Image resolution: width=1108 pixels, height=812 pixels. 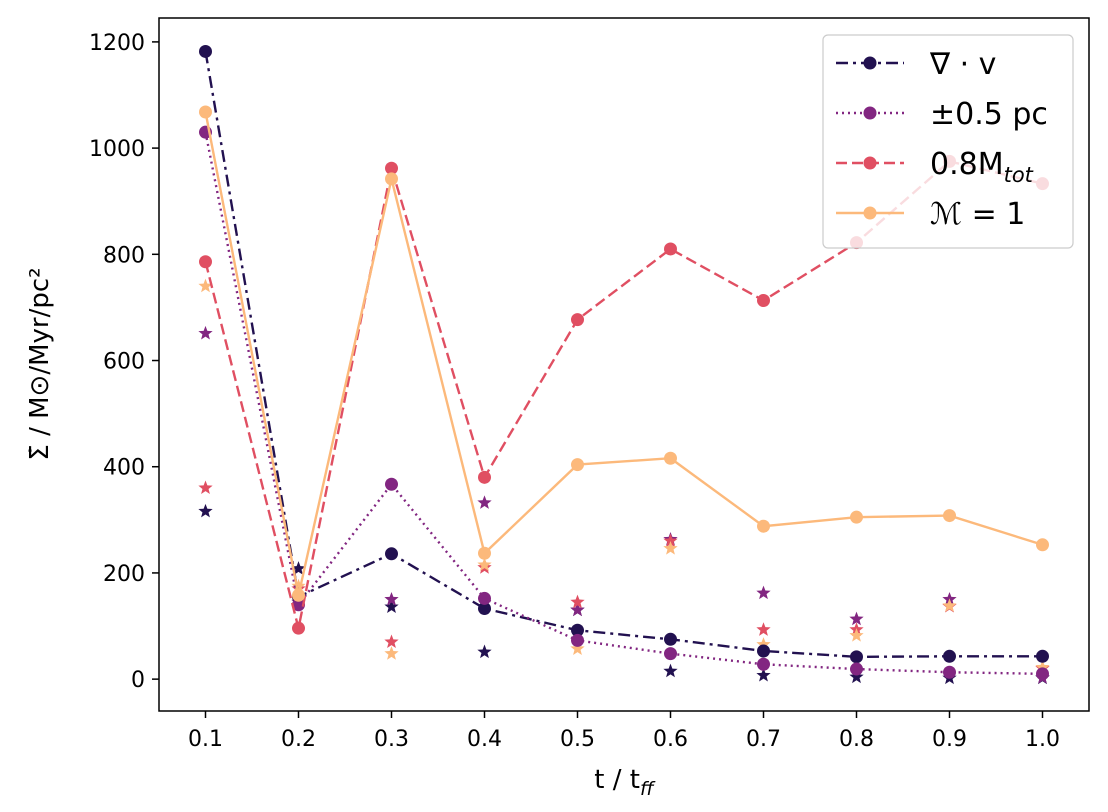 What do you see at coordinates (989, 114) in the screenshot?
I see `legend-label: ±0.5 pc` at bounding box center [989, 114].